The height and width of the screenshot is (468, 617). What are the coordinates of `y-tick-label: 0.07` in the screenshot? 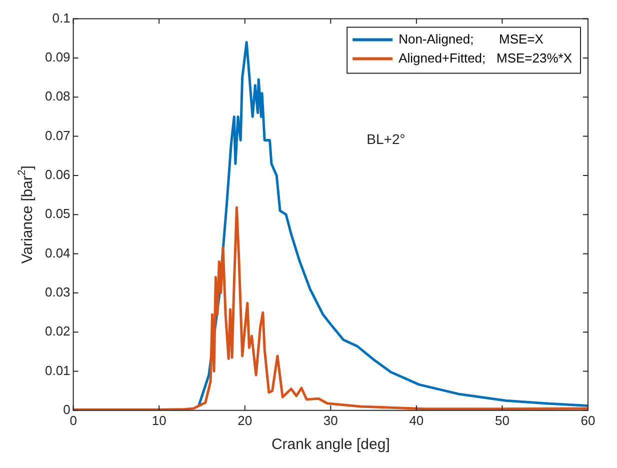 It's located at (57, 135).